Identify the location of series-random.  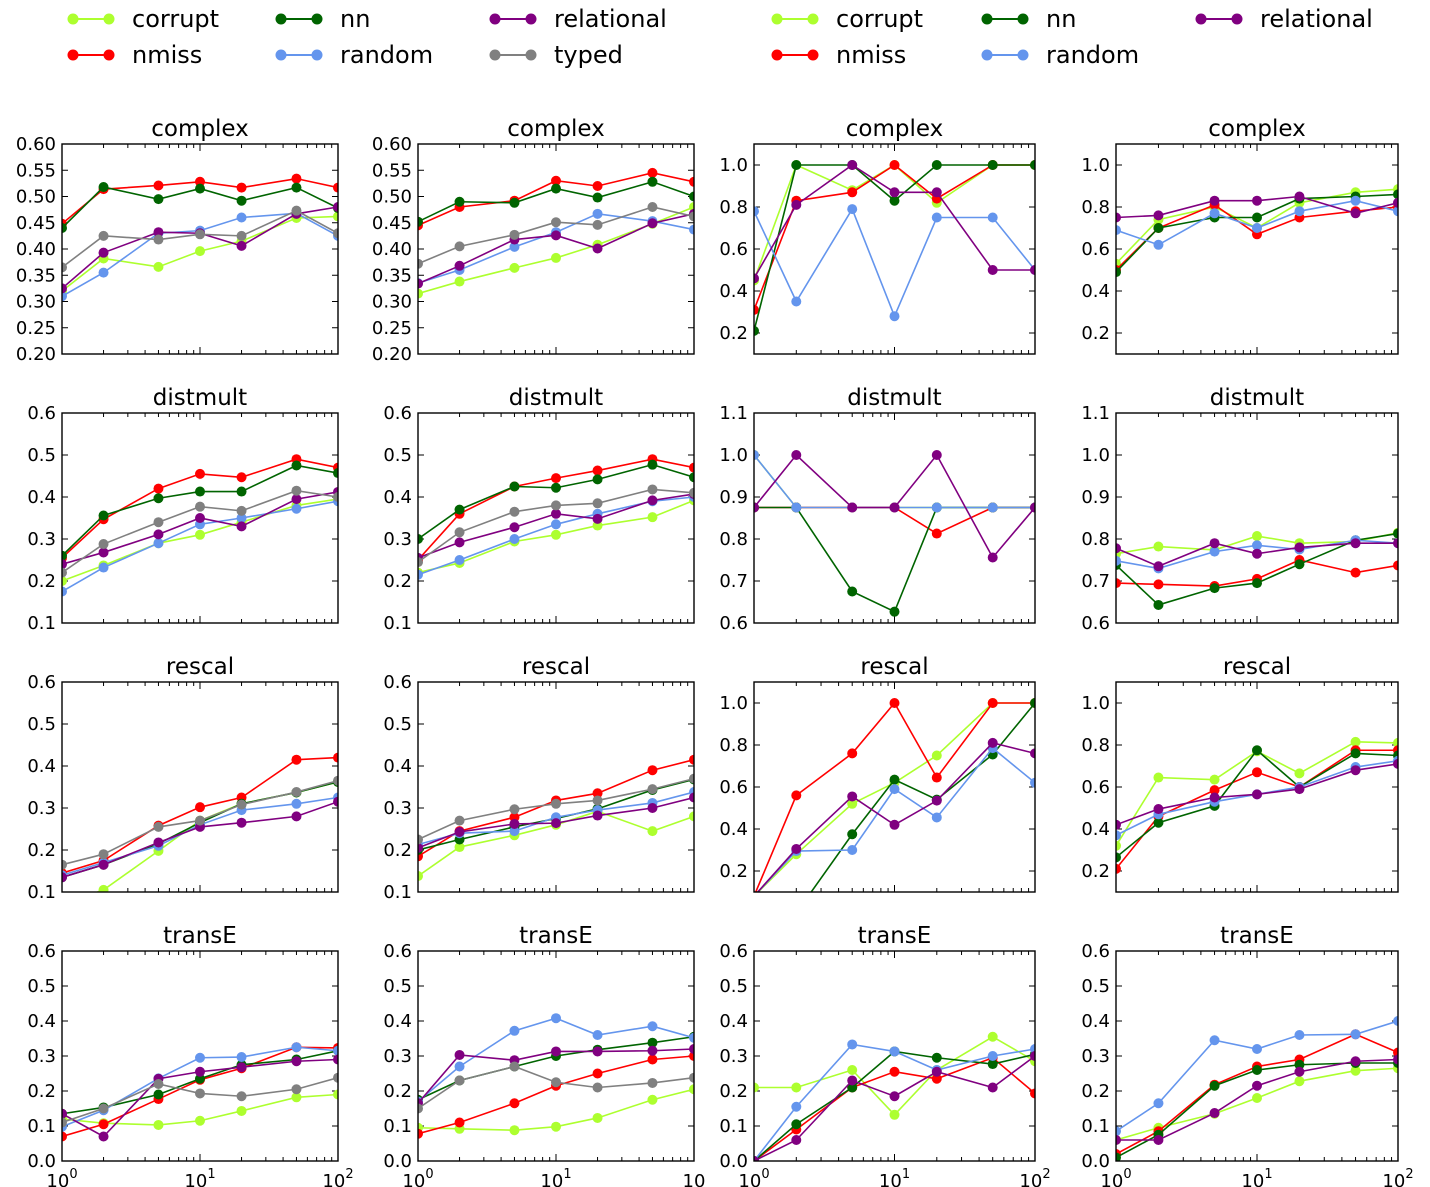
(556, 1060).